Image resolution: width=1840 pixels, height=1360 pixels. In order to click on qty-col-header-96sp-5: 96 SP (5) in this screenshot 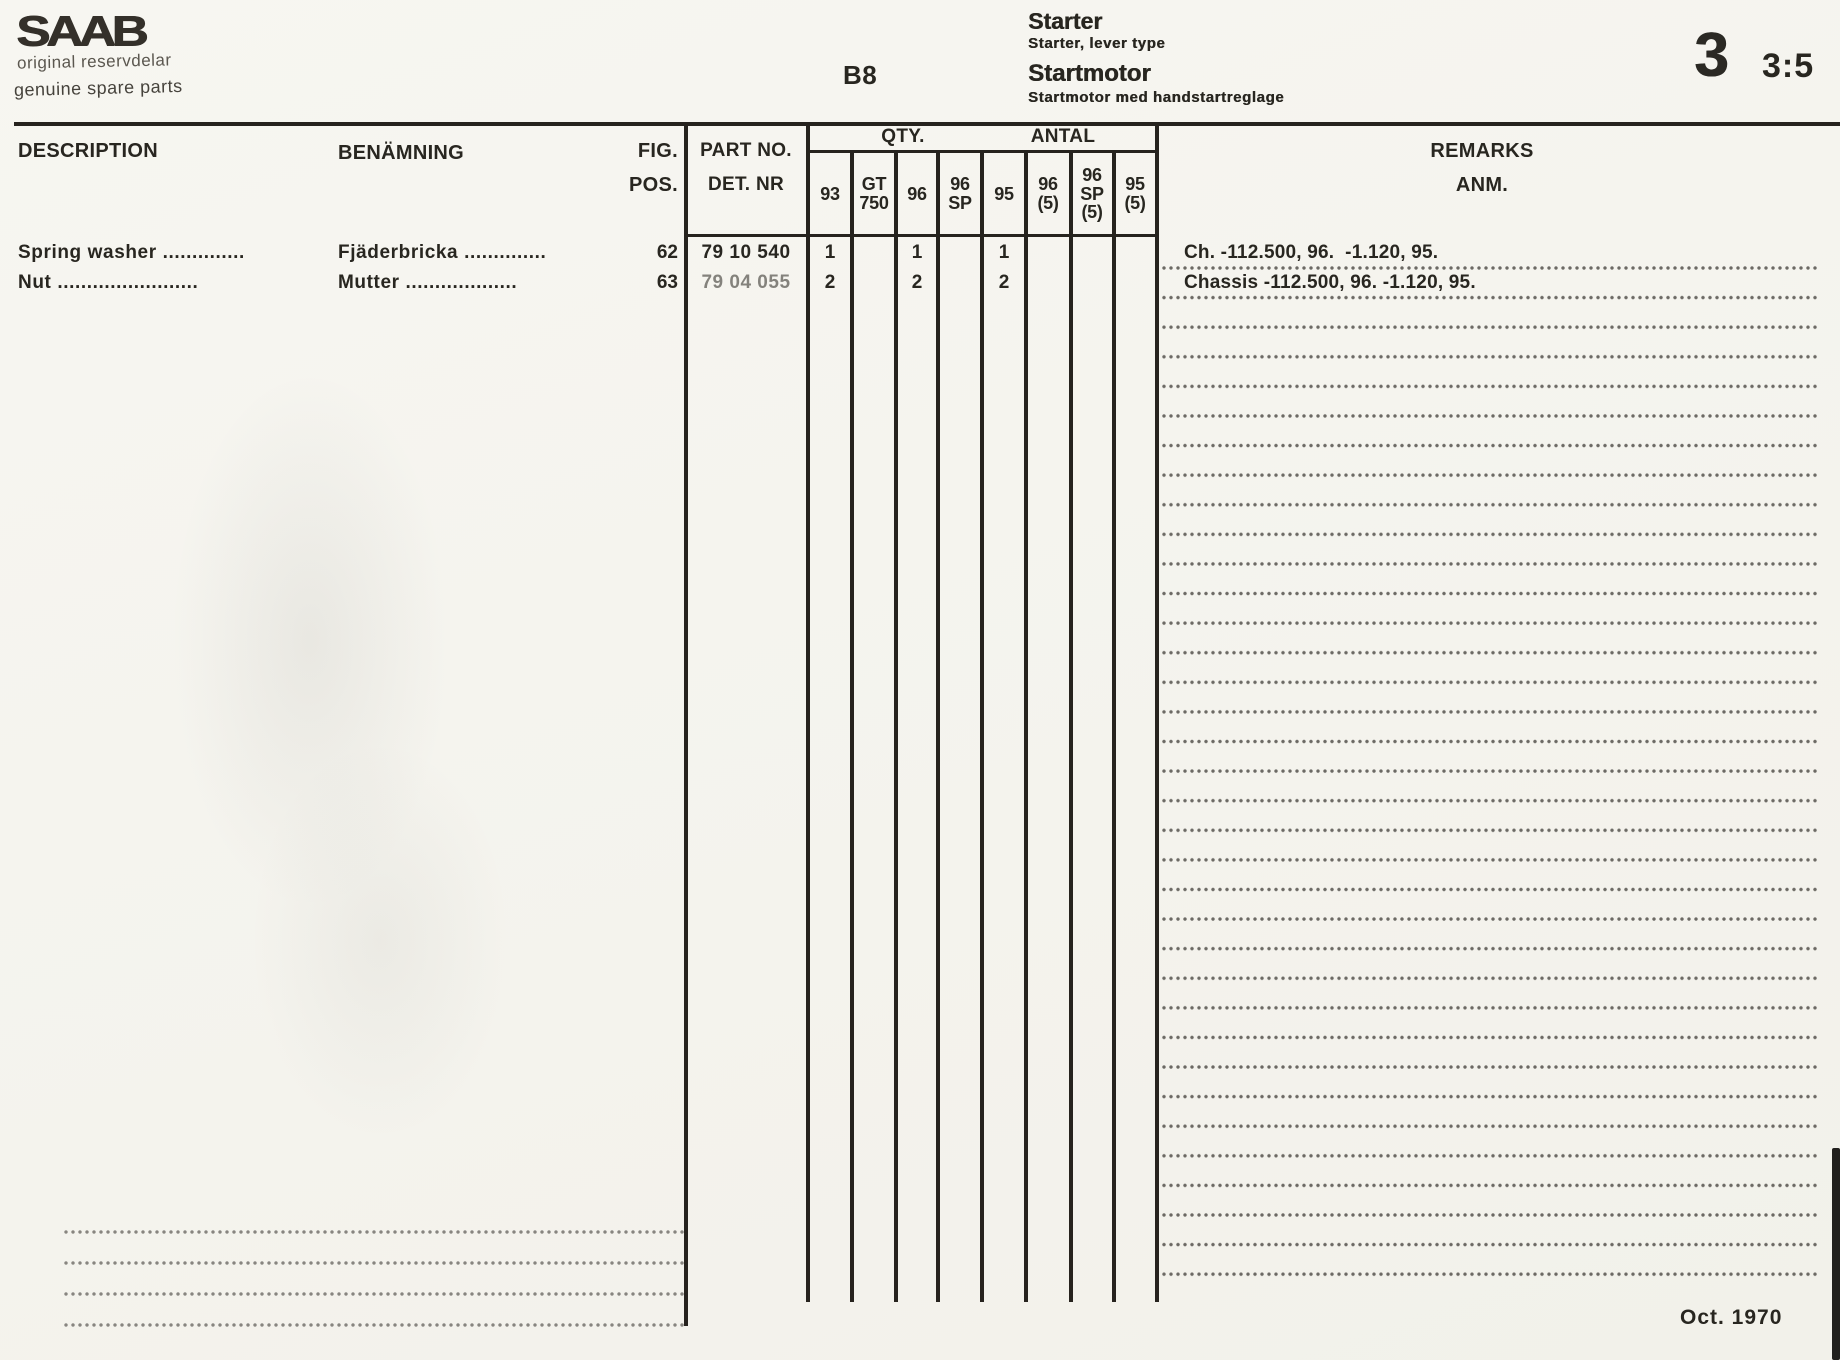, I will do `click(1092, 193)`.